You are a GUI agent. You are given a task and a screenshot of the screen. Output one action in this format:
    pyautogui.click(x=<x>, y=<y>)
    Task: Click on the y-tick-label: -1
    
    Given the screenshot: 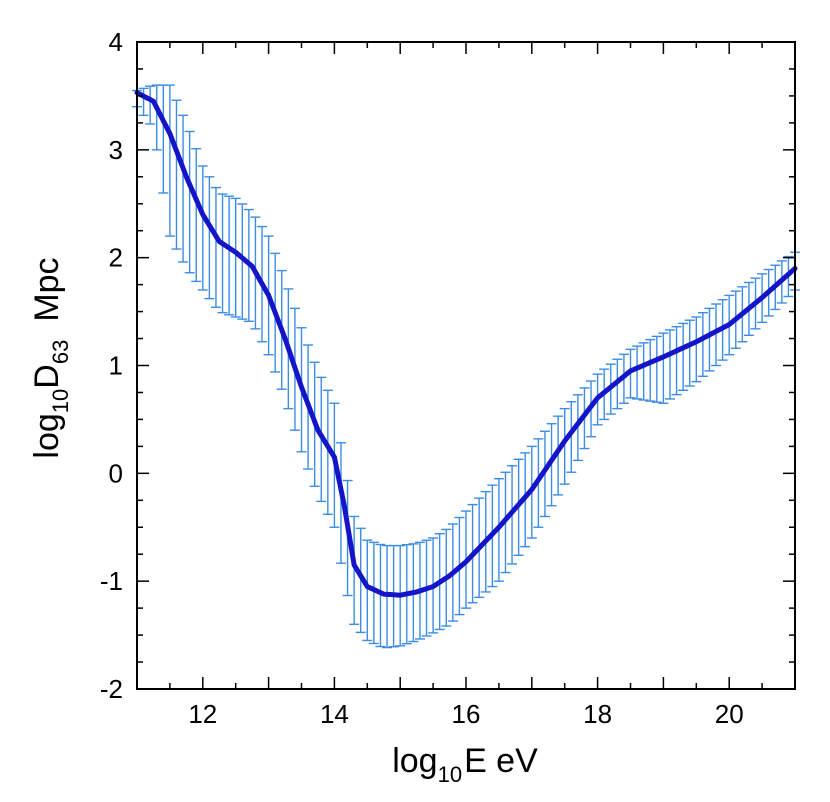 What is the action you would take?
    pyautogui.click(x=111, y=581)
    